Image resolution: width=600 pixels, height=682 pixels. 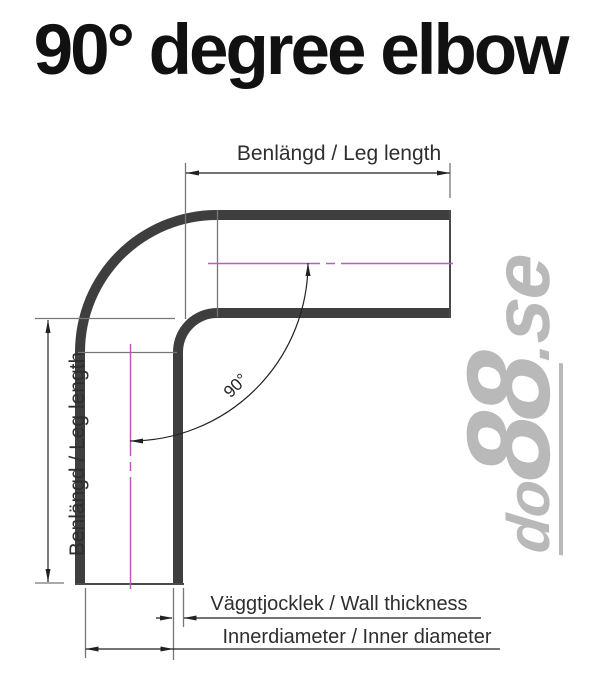 I want to click on top-leg-length-label: Benlängd / Leg length, so click(x=339, y=153).